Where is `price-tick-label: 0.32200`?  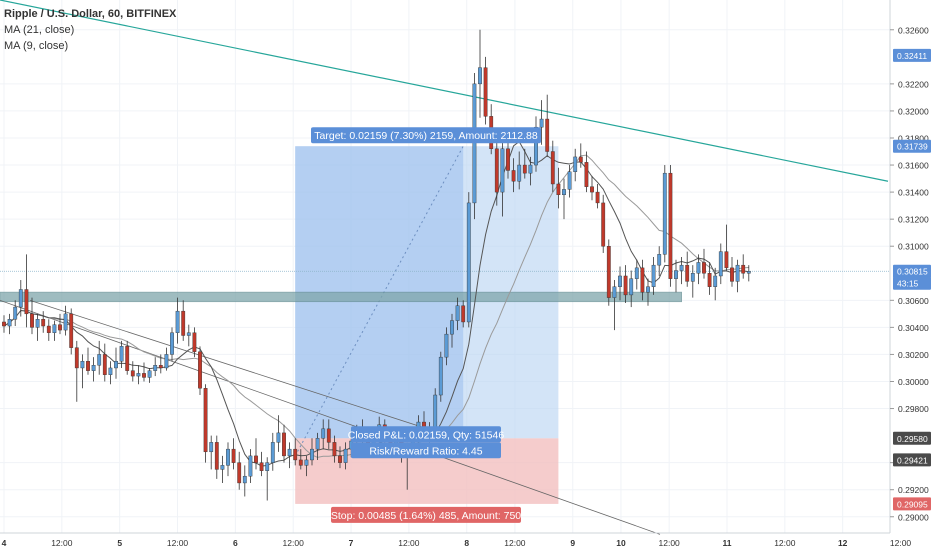 price-tick-label: 0.32200 is located at coordinates (913, 84).